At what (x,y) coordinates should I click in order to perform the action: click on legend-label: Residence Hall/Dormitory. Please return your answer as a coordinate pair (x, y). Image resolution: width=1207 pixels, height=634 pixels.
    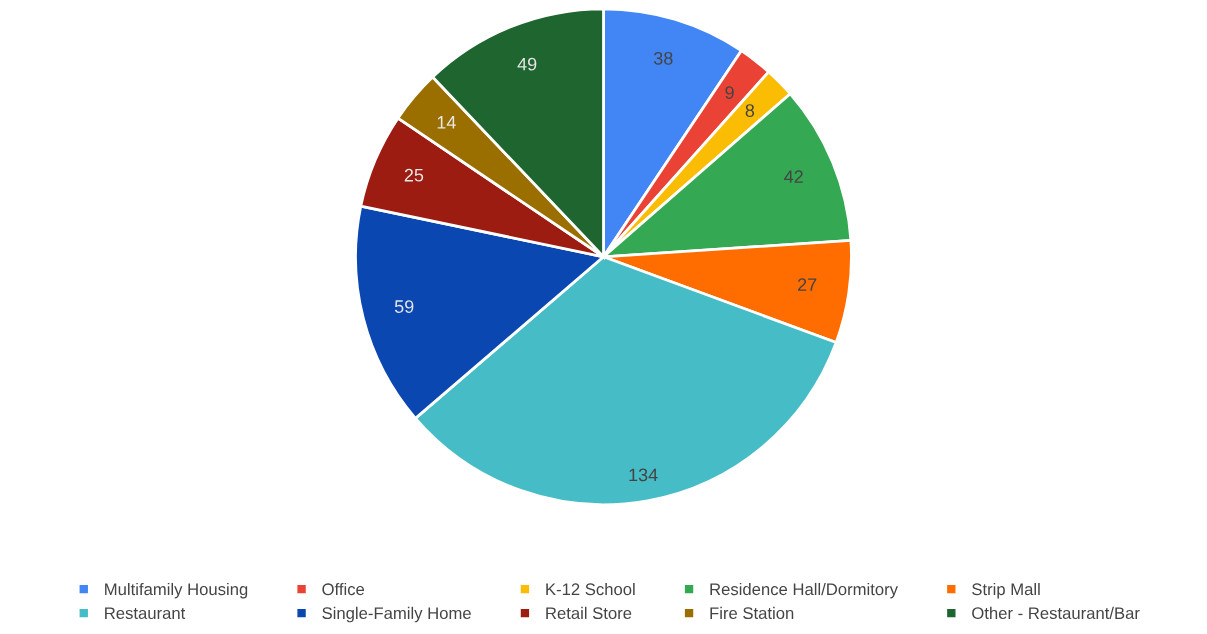
    Looking at the image, I should click on (804, 590).